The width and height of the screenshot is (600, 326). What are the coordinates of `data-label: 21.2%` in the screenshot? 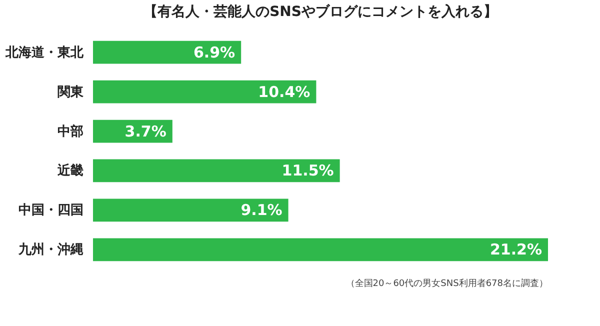 It's located at (516, 249).